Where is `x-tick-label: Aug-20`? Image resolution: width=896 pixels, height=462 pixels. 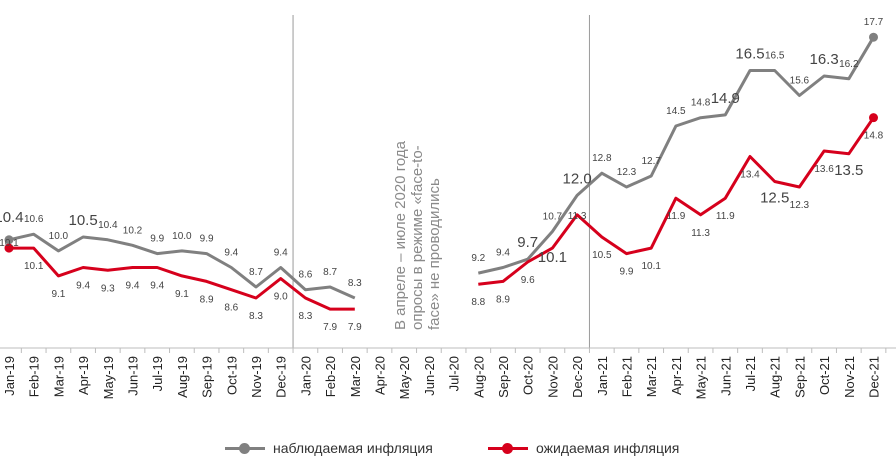
x-tick-label: Aug-20 is located at coordinates (478, 377).